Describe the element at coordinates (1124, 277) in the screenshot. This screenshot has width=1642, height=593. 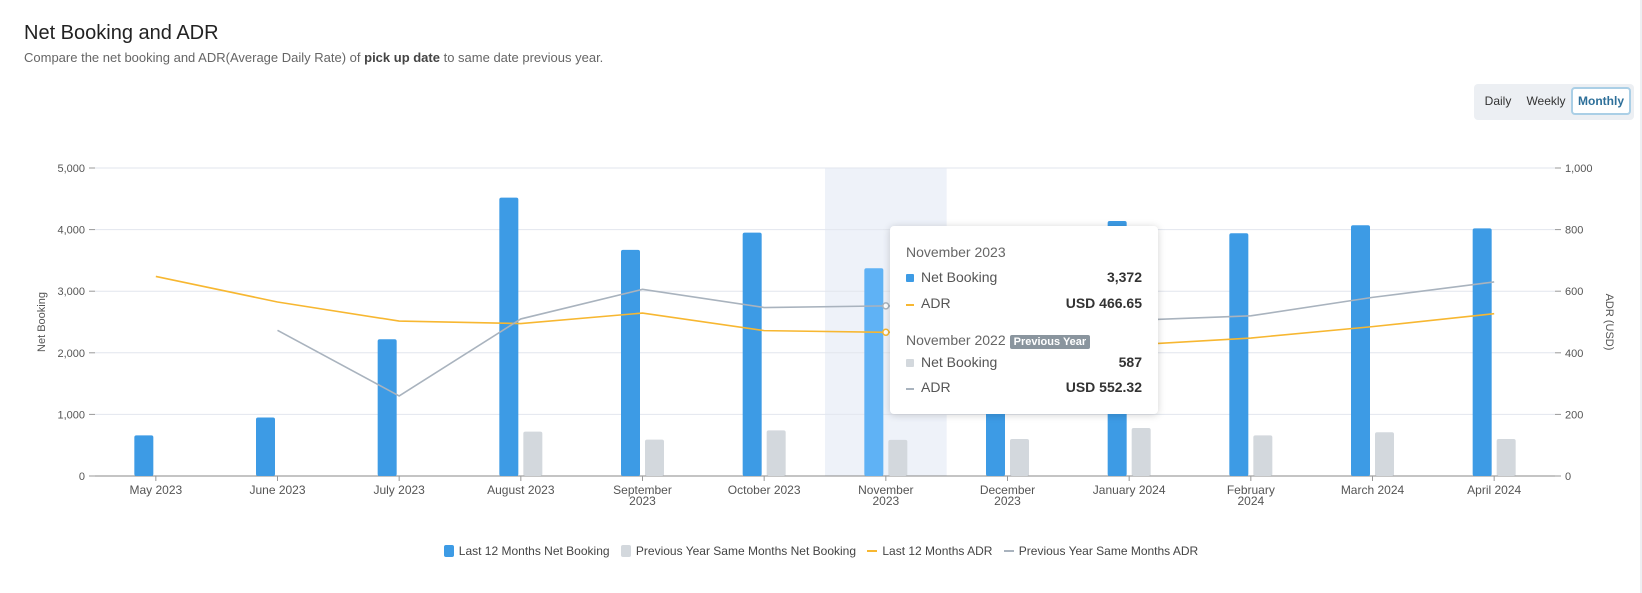
I see `tooltip-current-net-value: 3,372` at that location.